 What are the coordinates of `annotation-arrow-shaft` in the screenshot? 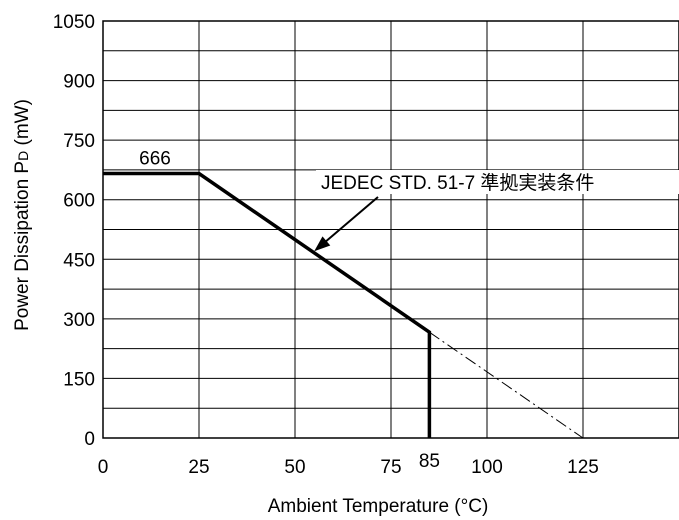 It's located at (349, 221).